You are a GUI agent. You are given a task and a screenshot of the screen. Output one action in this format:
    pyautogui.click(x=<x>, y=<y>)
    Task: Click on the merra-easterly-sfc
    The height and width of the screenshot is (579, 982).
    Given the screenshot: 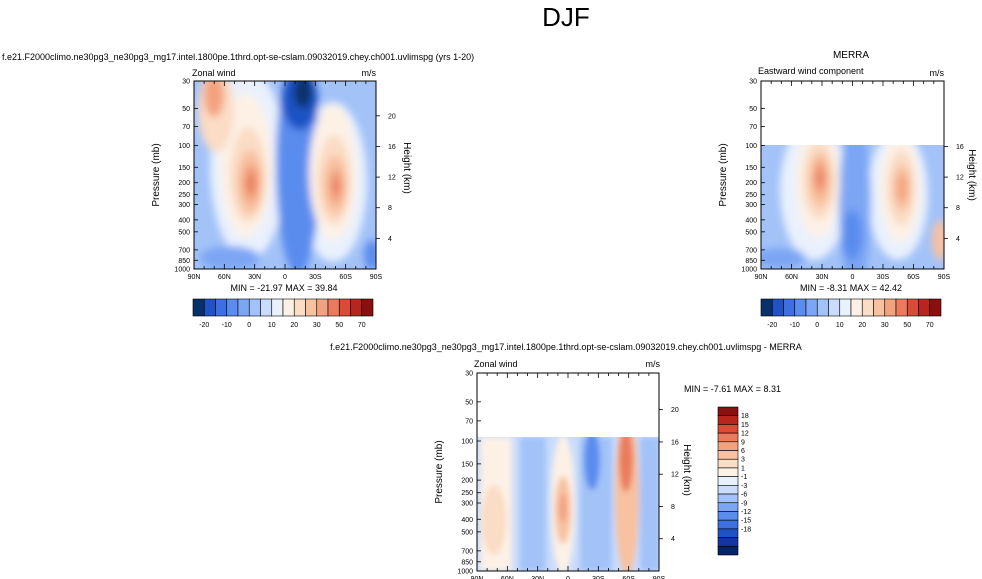 What is the action you would take?
    pyautogui.click(x=783, y=258)
    